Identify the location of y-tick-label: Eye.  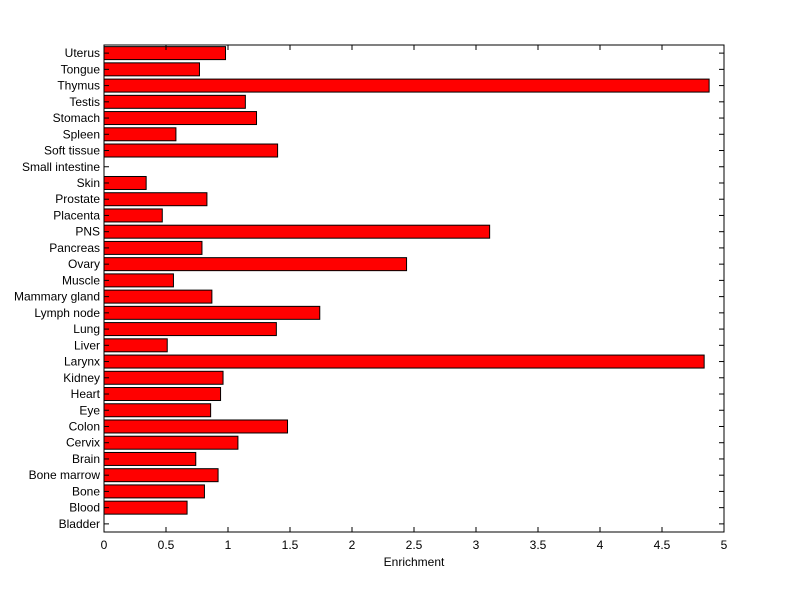
(89, 410).